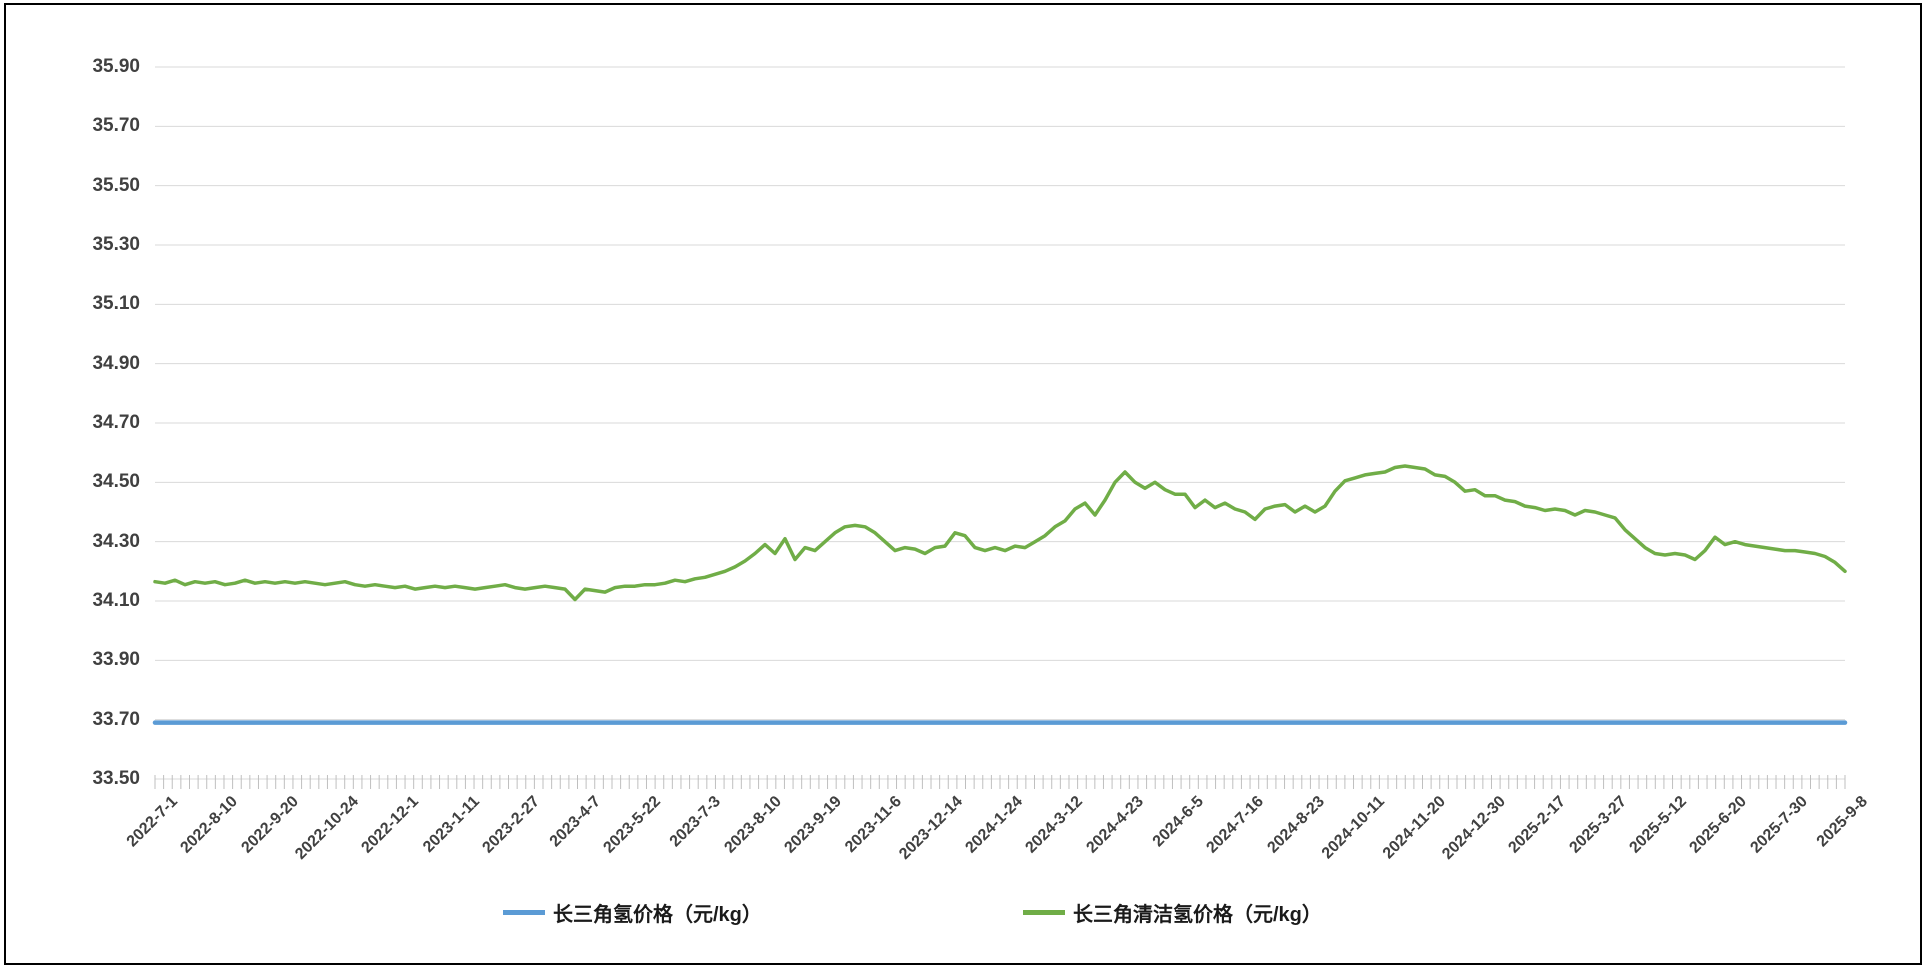 The image size is (1926, 968). What do you see at coordinates (1044, 912) in the screenshot?
I see `legend-line-swatch-green` at bounding box center [1044, 912].